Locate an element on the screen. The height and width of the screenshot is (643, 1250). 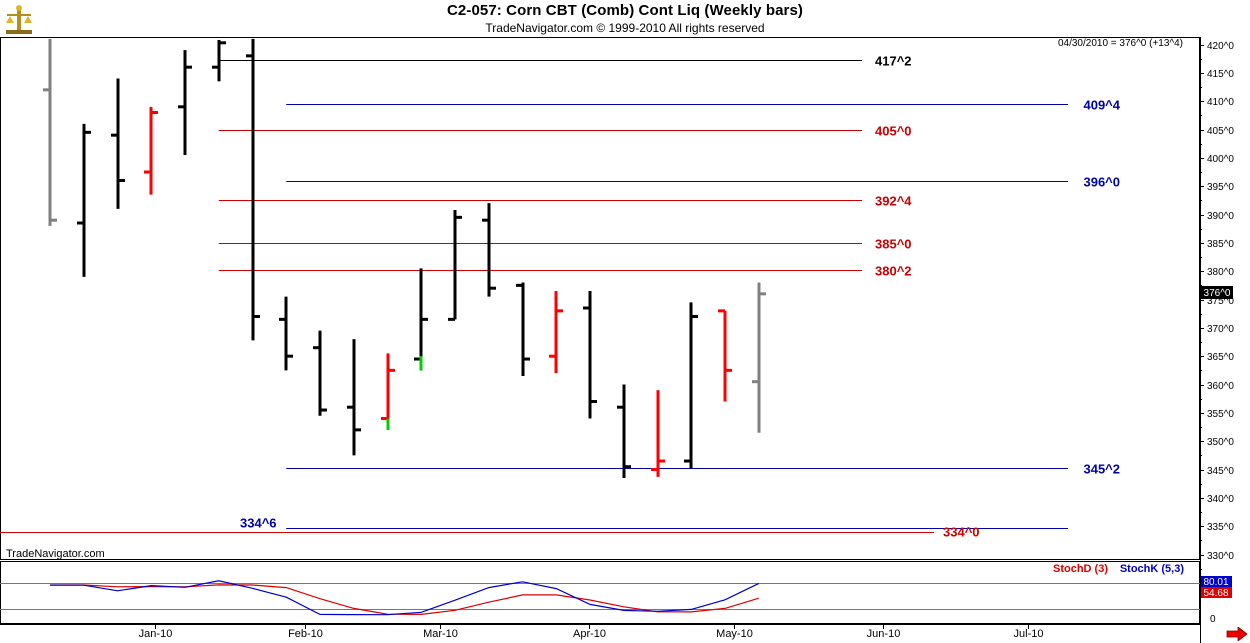
level-label: 334^6 is located at coordinates (258, 523).